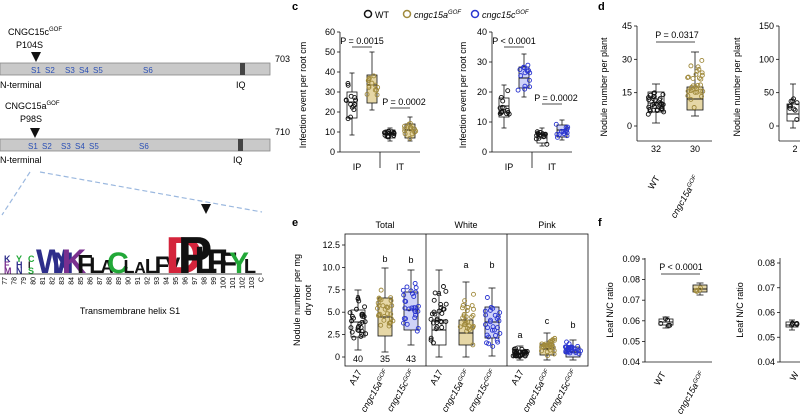  Describe the element at coordinates (148, 70) in the screenshot. I see `protein1-seg-s6: S6` at that location.